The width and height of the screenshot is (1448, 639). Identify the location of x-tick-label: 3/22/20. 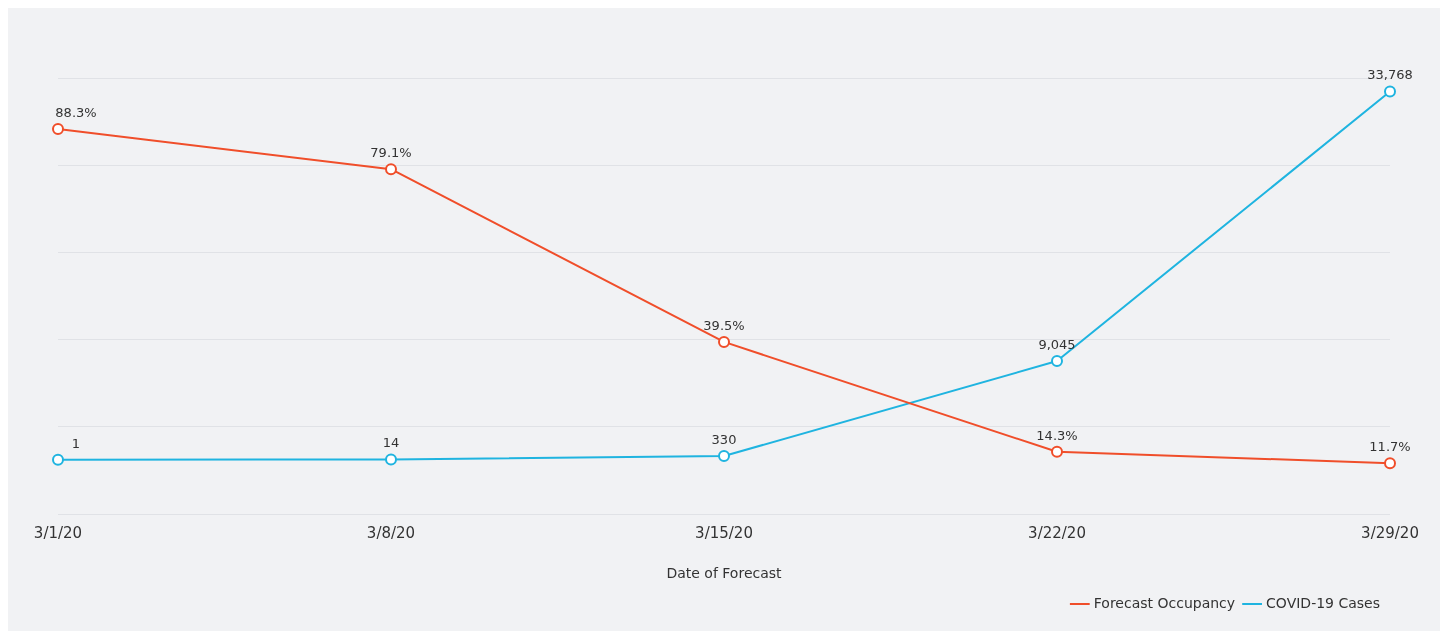
(1057, 533).